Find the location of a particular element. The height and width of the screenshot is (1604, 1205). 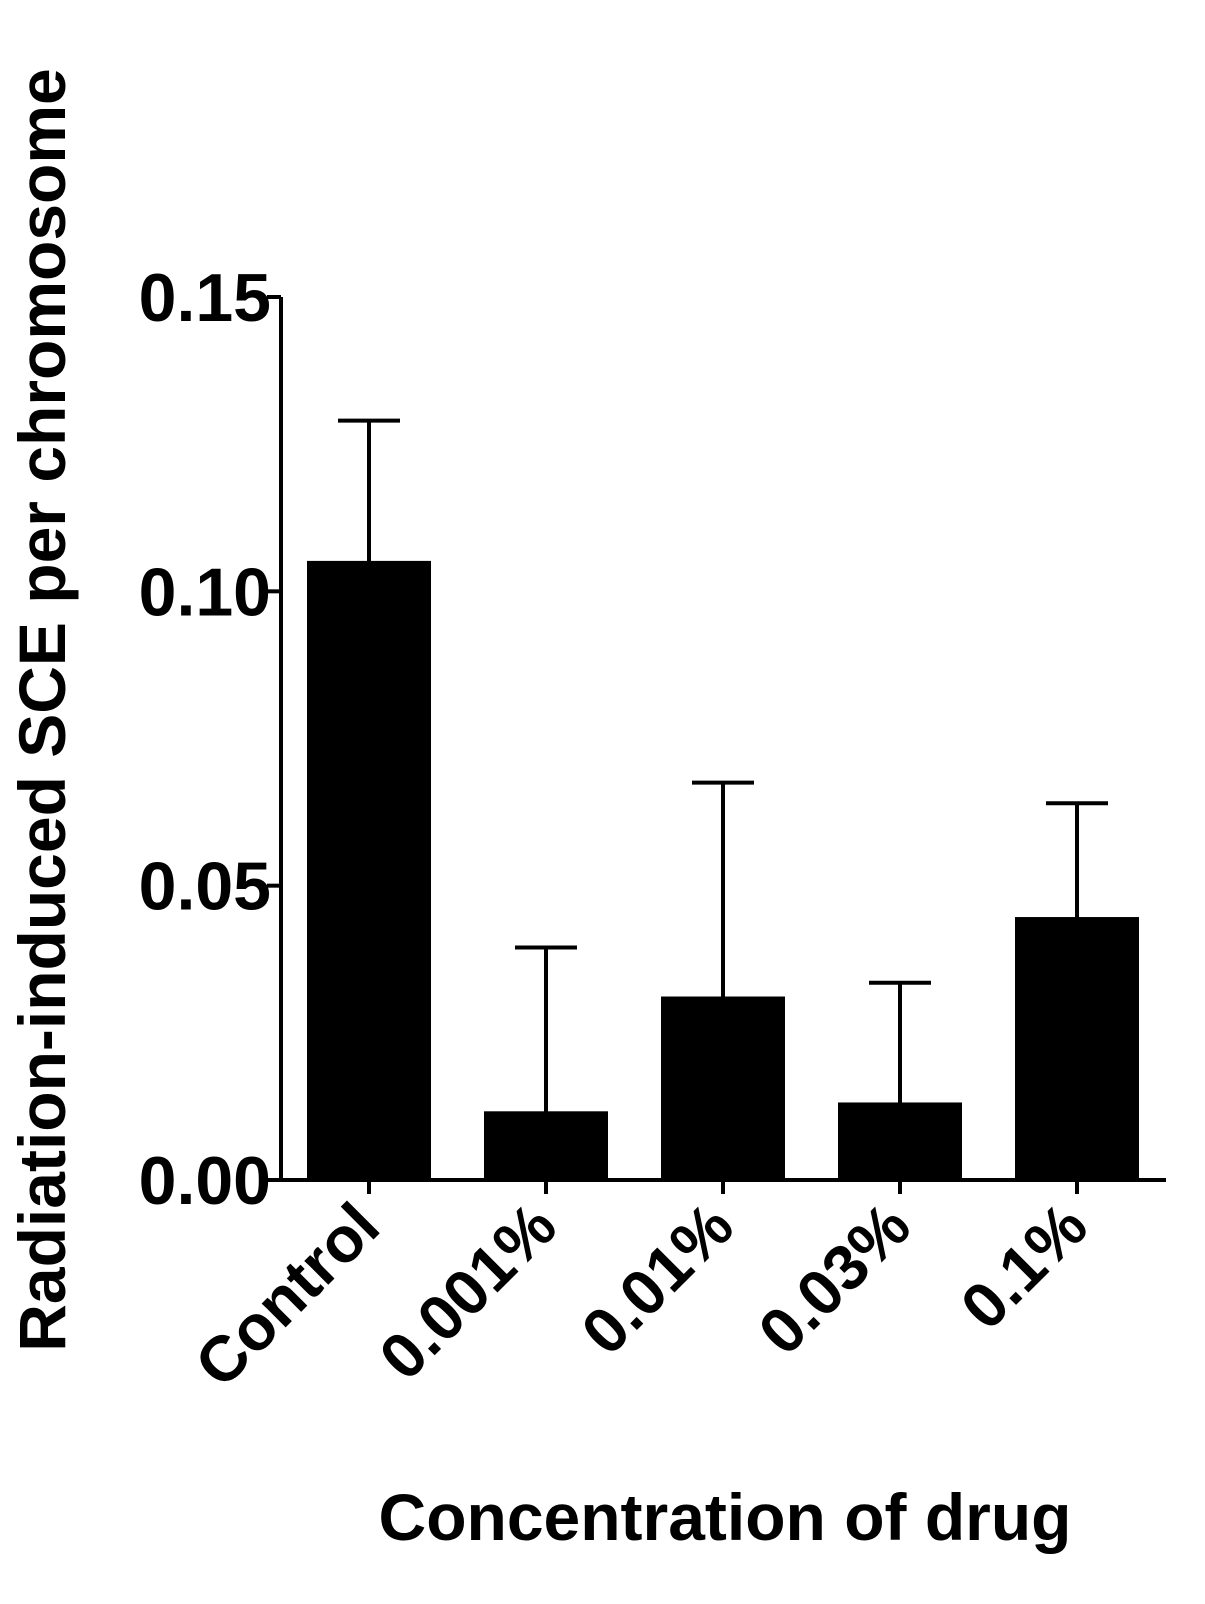

y-ticks-layer: 0.00 0.05 0.10 0.15 is located at coordinates (210, 739).